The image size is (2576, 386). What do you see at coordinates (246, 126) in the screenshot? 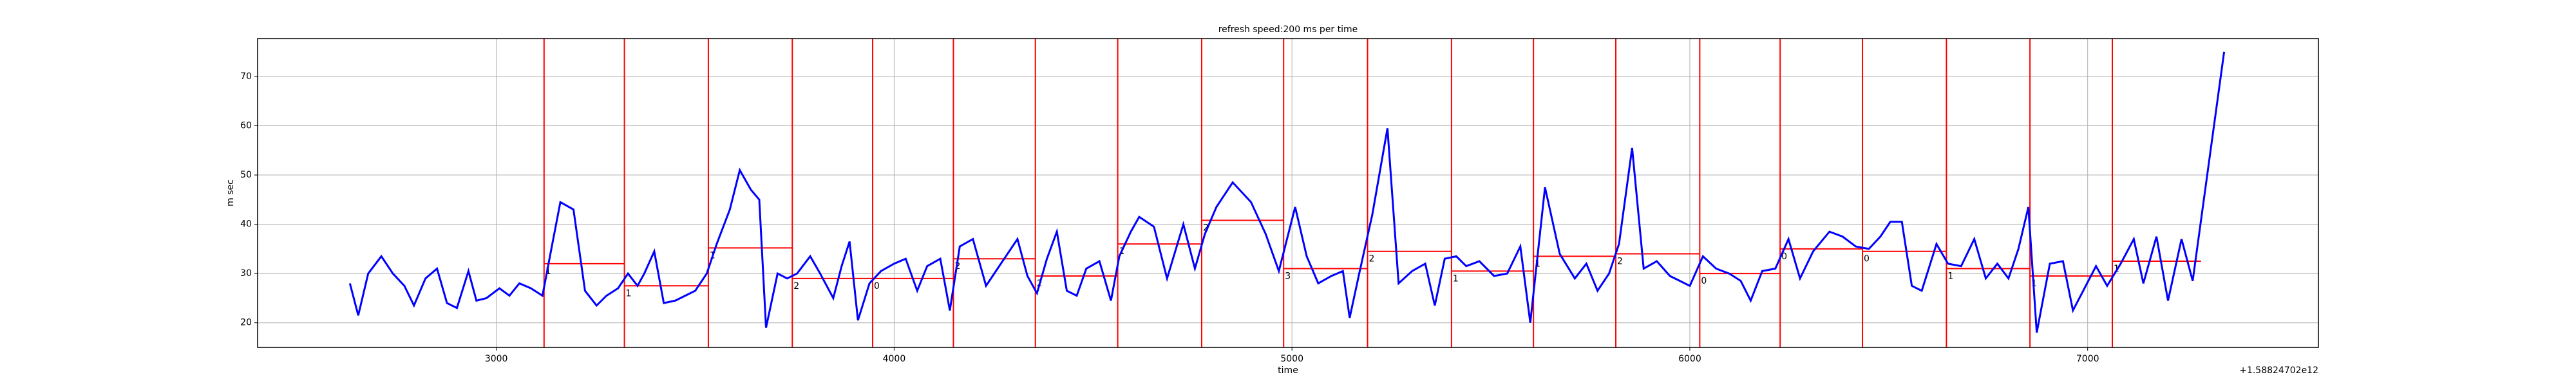
I see `y-tick-label: 60` at bounding box center [246, 126].